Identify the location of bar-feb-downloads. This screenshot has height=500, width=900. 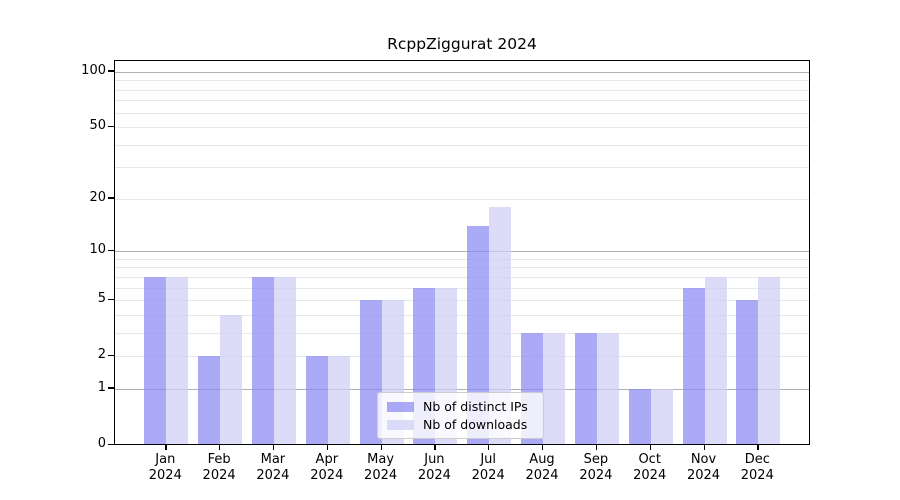
(231, 379).